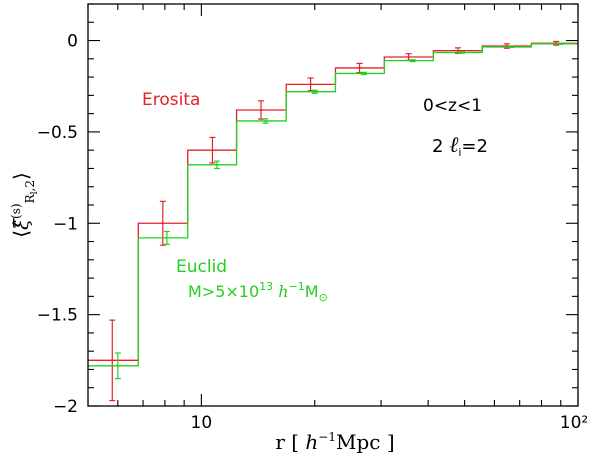 The image size is (600, 458). What do you see at coordinates (258, 292) in the screenshot?
I see `mass-cut-label: M>5×1013 h−1M⊙` at bounding box center [258, 292].